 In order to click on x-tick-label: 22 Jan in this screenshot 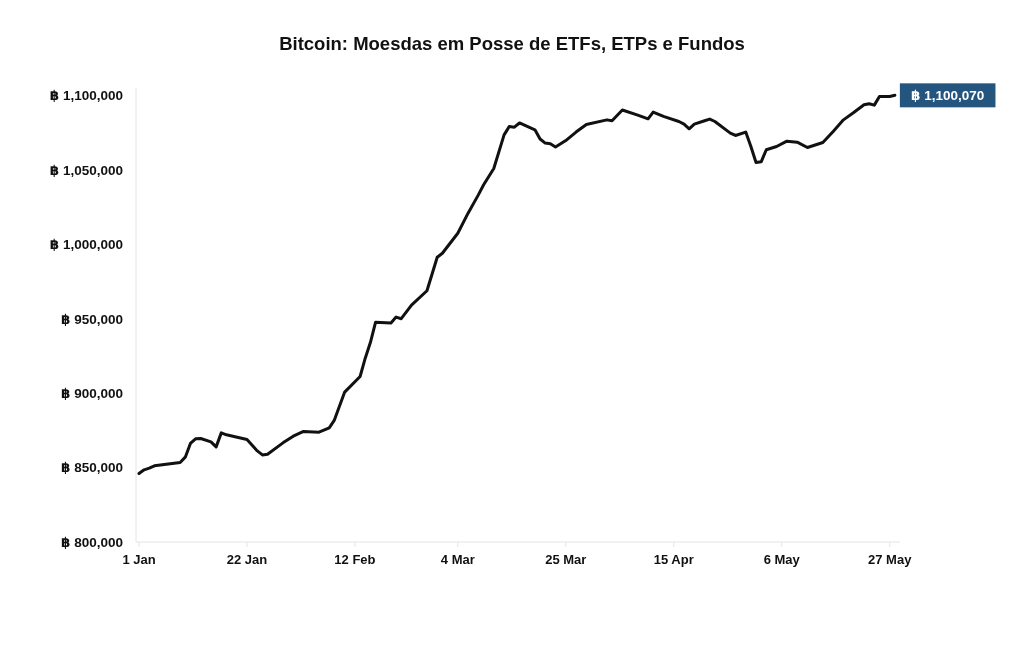, I will do `click(247, 560)`.